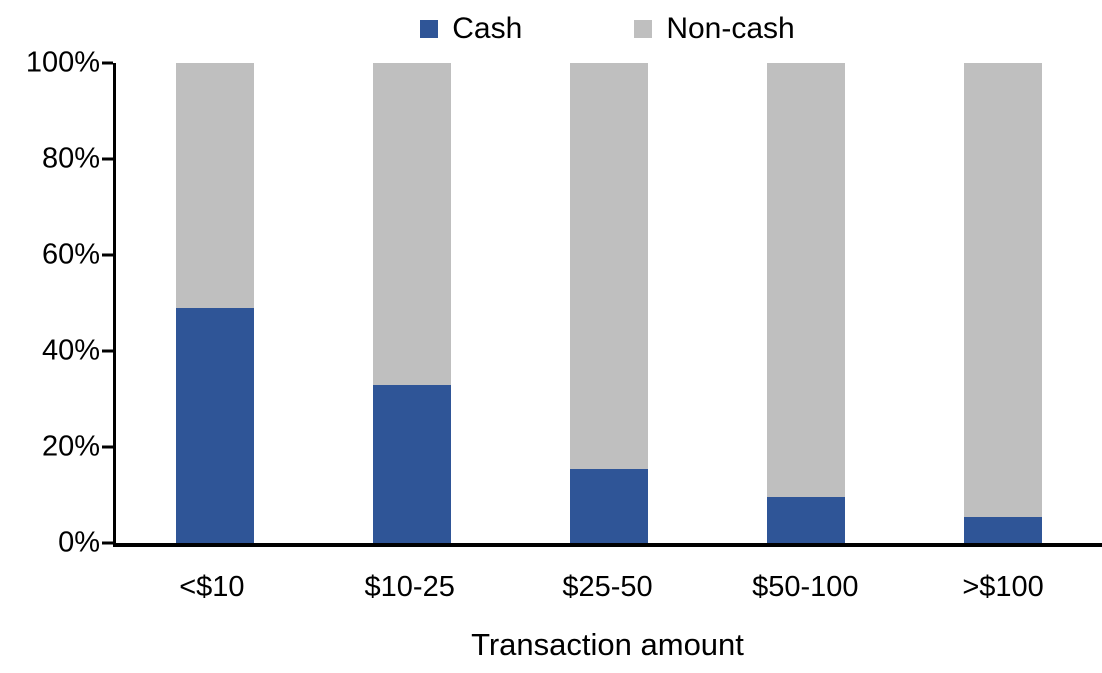 Image resolution: width=1102 pixels, height=673 pixels. I want to click on x-axis-line, so click(607, 545).